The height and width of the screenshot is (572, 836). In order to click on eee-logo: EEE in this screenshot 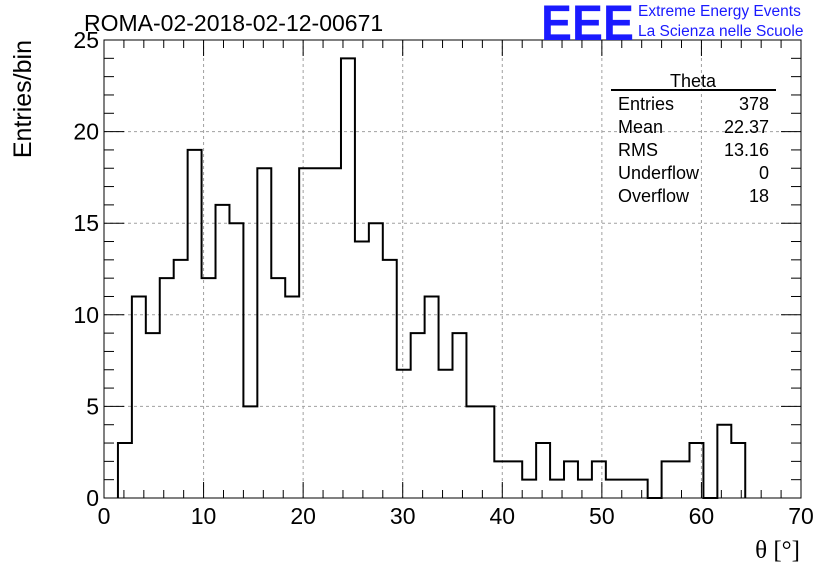, I will do `click(587, 23)`.